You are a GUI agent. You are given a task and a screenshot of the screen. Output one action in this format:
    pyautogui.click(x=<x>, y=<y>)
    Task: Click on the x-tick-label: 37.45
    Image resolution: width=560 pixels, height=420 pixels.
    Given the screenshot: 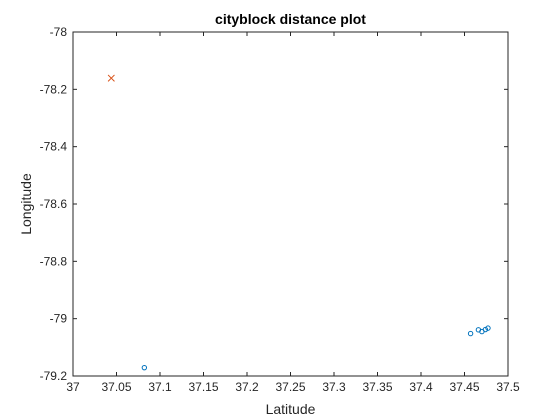 What is the action you would take?
    pyautogui.click(x=464, y=387)
    